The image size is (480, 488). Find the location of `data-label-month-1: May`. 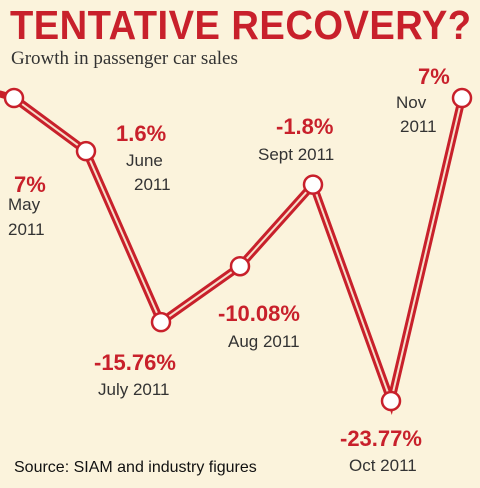

data-label-month-1: May is located at coordinates (24, 204).